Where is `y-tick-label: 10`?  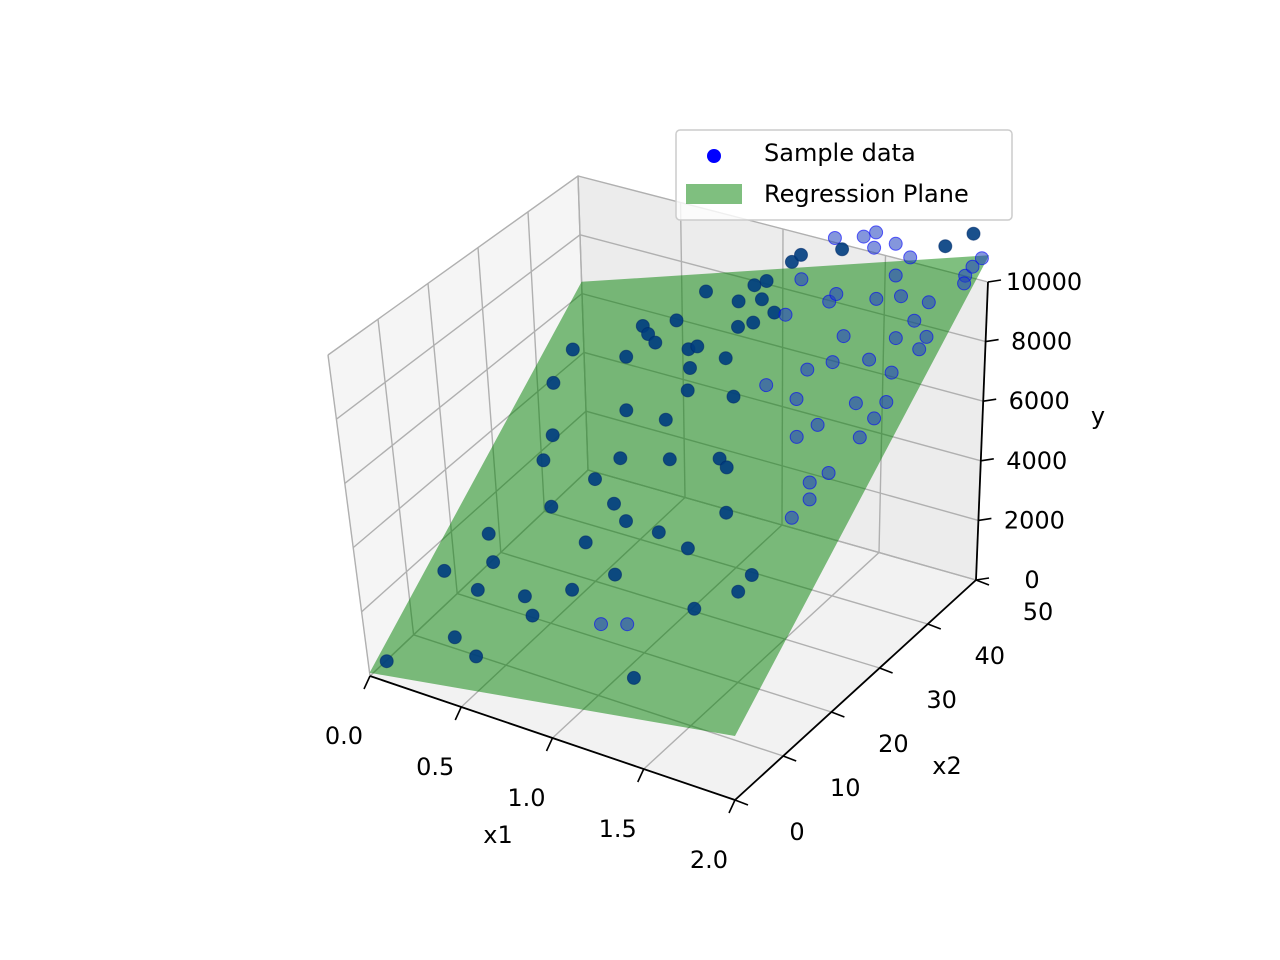
y-tick-label: 10 is located at coordinates (845, 788).